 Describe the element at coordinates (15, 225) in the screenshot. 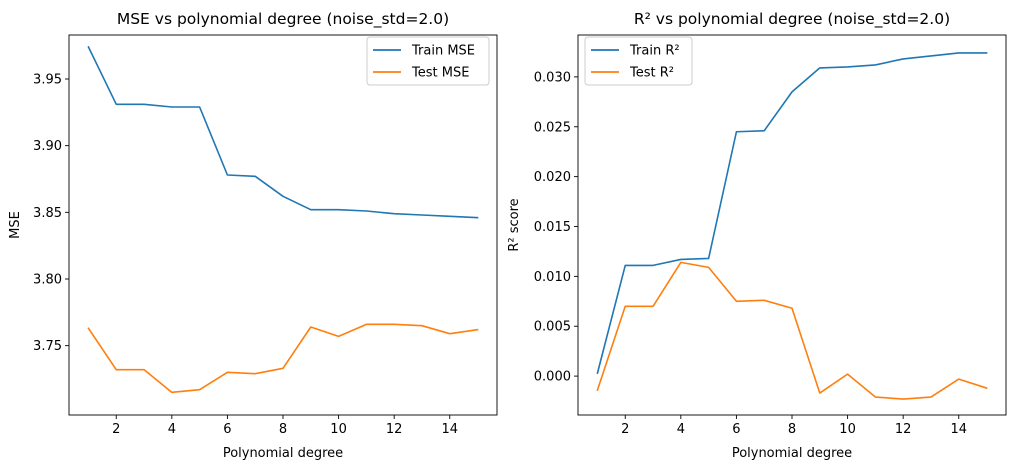

I see `chart-1-y-axis-label: MSE` at that location.